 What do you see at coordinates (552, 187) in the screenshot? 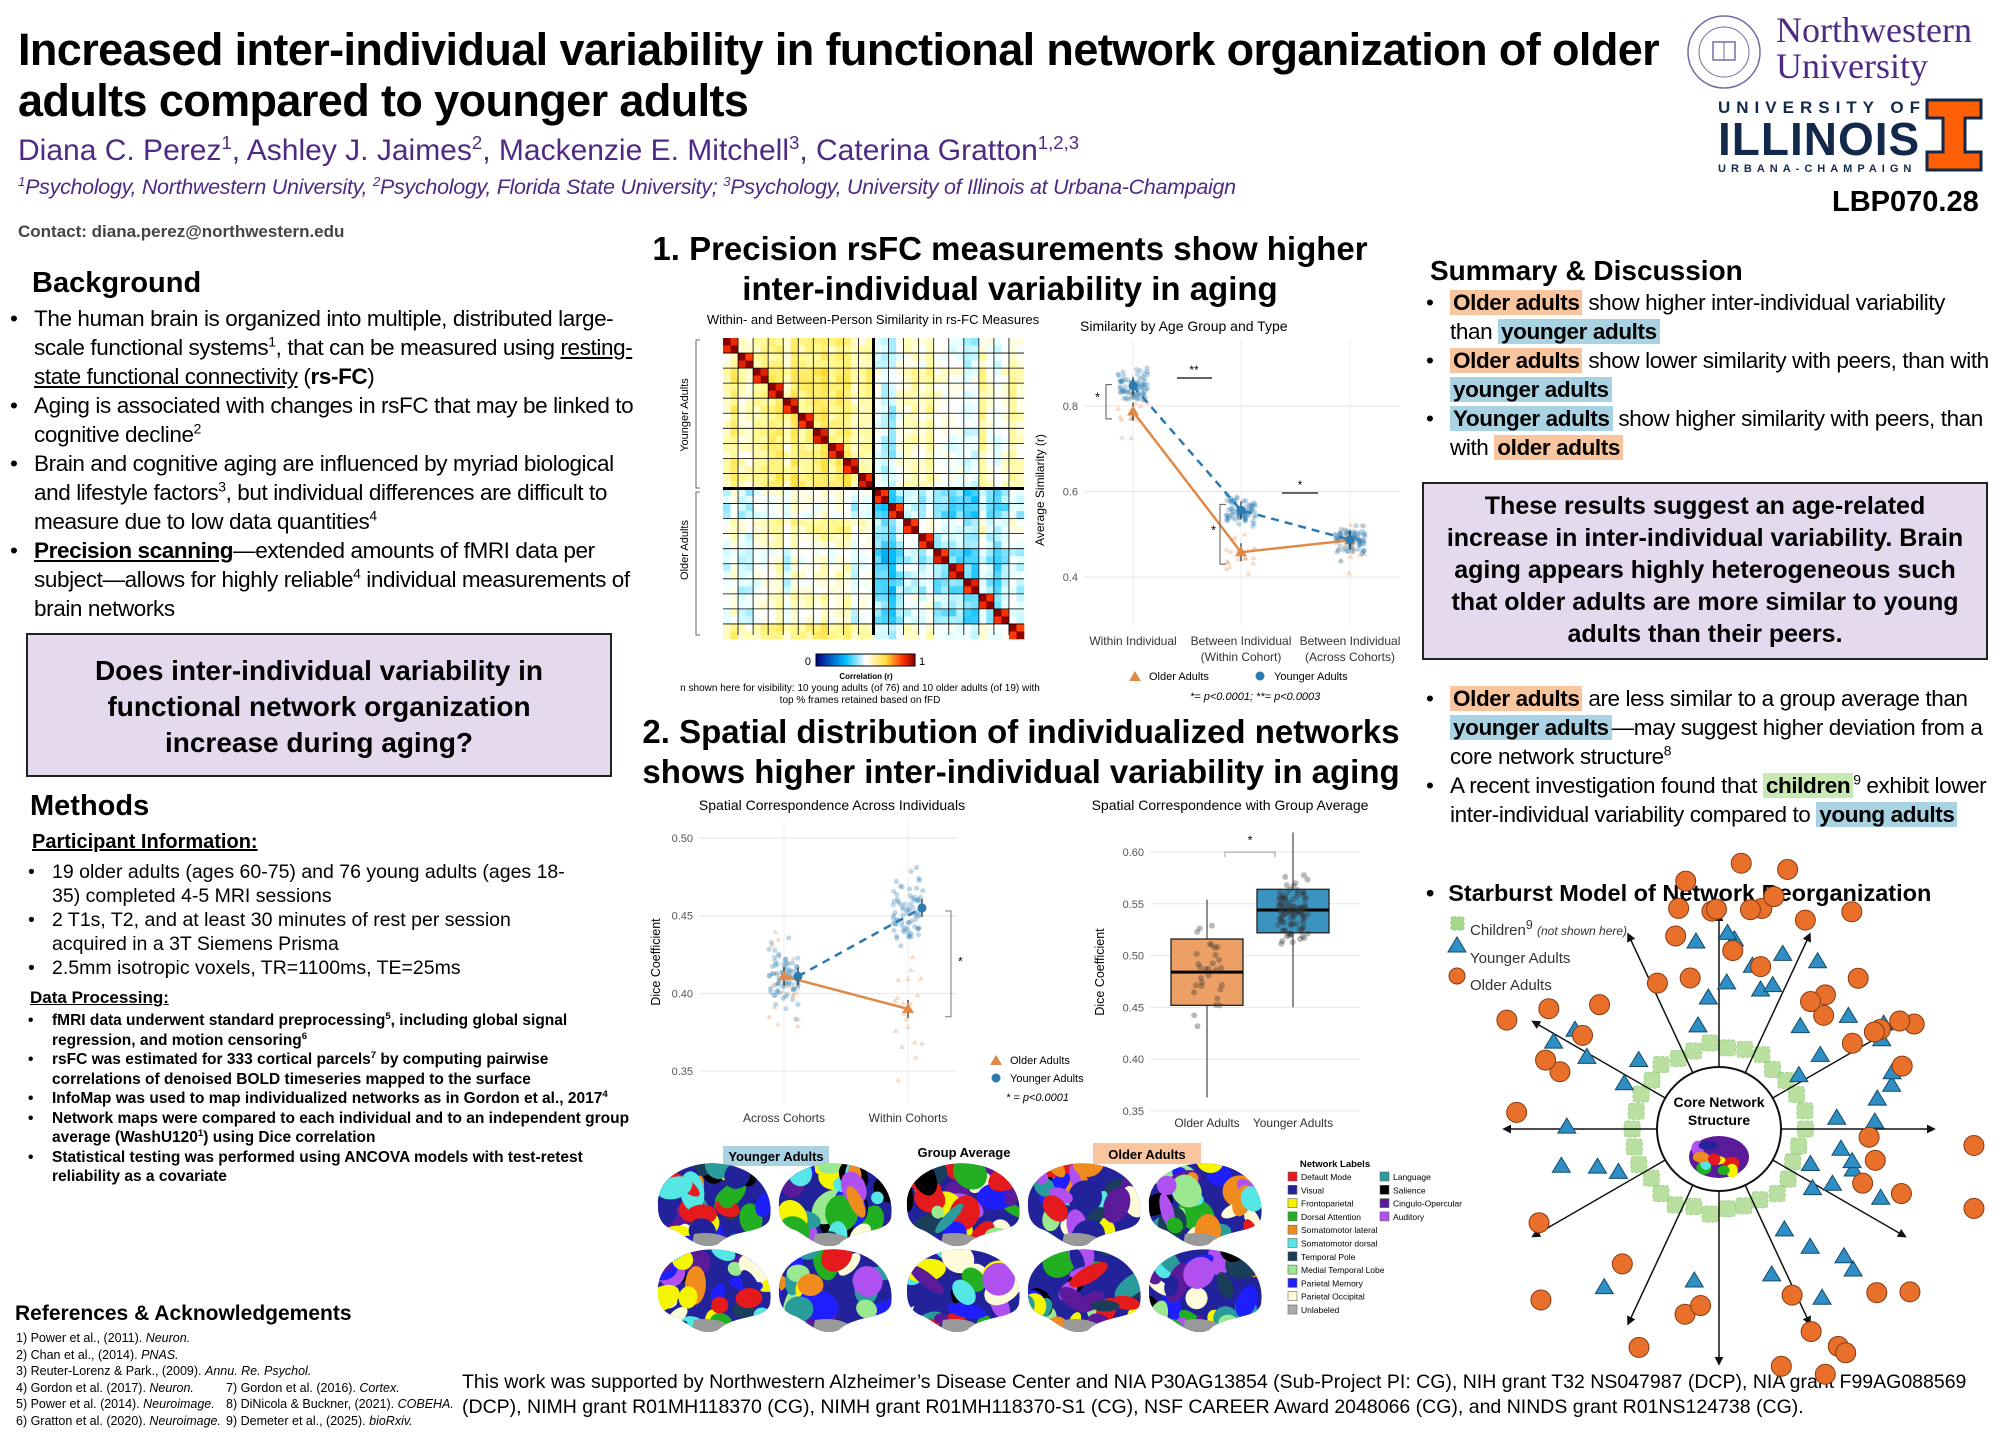
I see `text-run: Psychology, Florida State University;` at bounding box center [552, 187].